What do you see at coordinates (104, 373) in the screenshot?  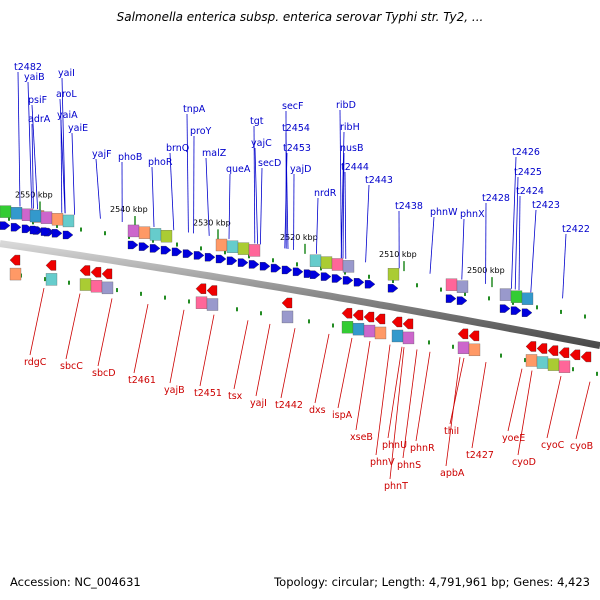 I see `reverse-gene-label: sbcD` at bounding box center [104, 373].